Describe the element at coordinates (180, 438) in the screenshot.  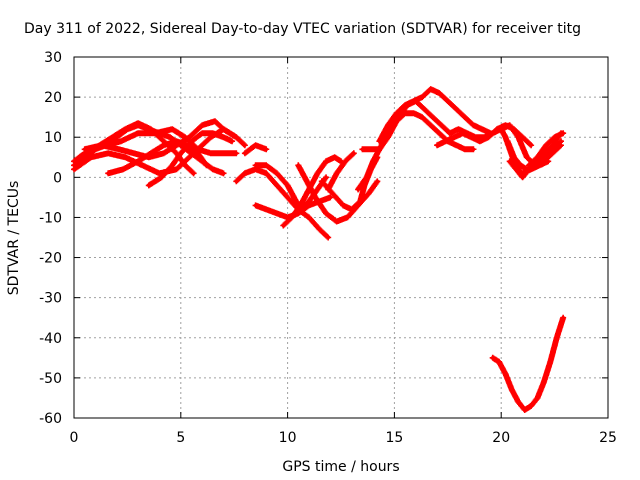
I see `x-tick-label: 5` at that location.